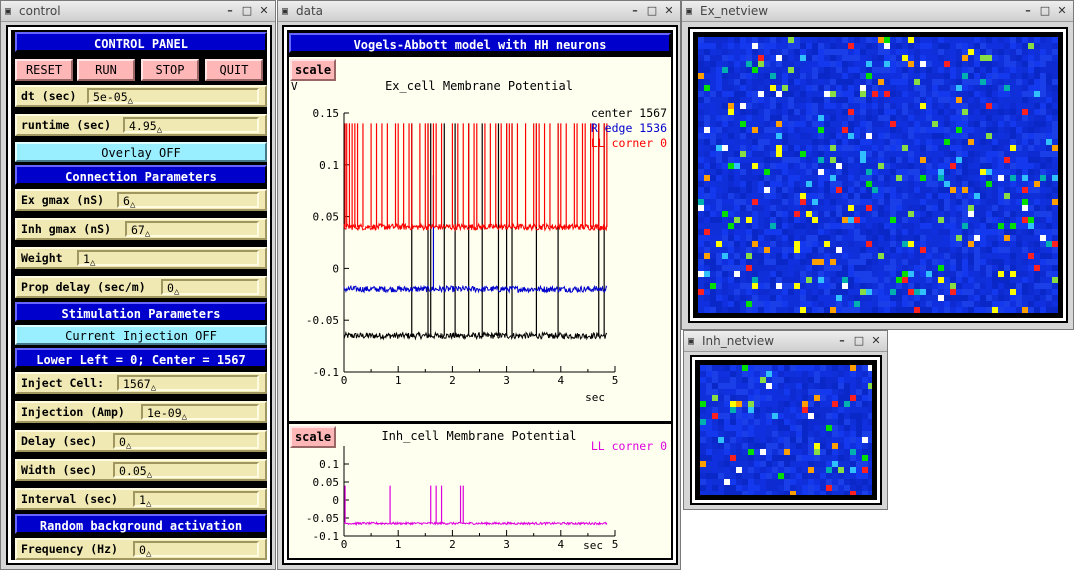  I want to click on close-icon: ✕, so click(669, 10).